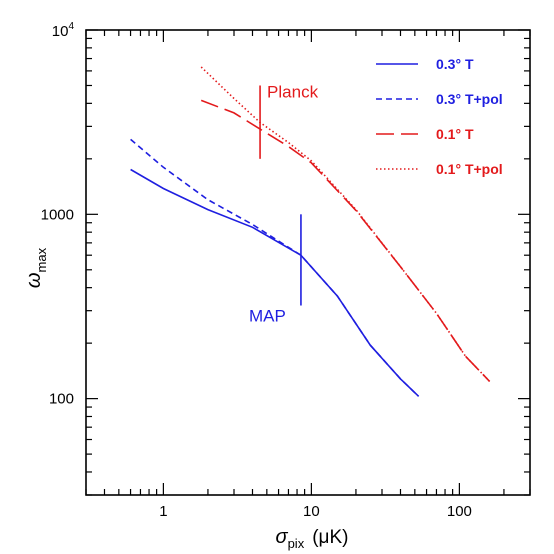  What do you see at coordinates (459, 511) in the screenshot?
I see `x-tick-label: 100` at bounding box center [459, 511].